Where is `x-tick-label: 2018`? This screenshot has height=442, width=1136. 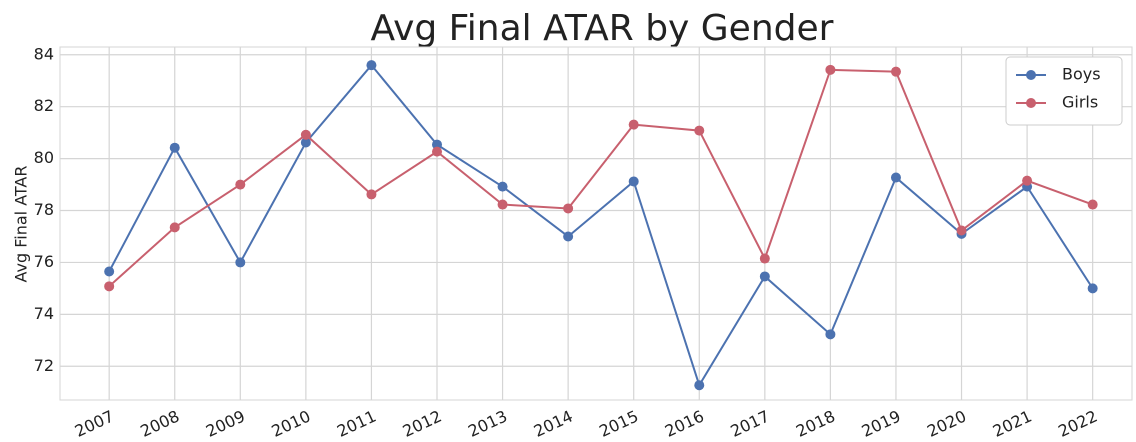 x-tick-label: 2018 is located at coordinates (815, 423).